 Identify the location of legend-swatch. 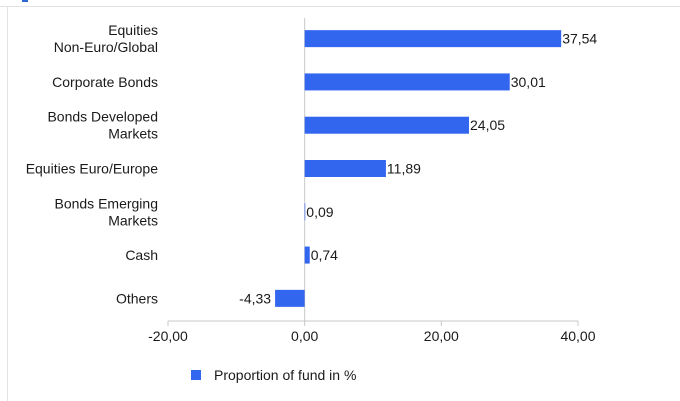
(196, 375).